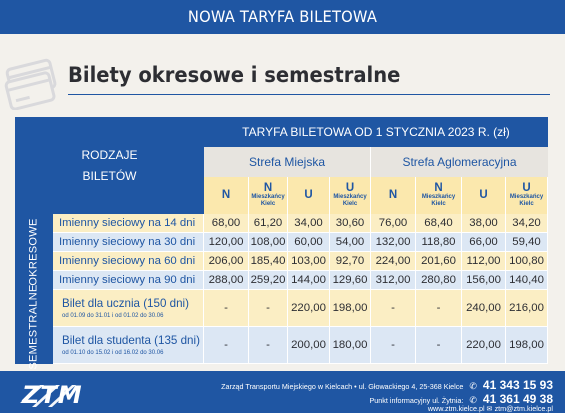 Image resolution: width=565 pixels, height=413 pixels. Describe the element at coordinates (517, 385) in the screenshot. I see `footer-phone-1: 41 343 15 93` at that location.